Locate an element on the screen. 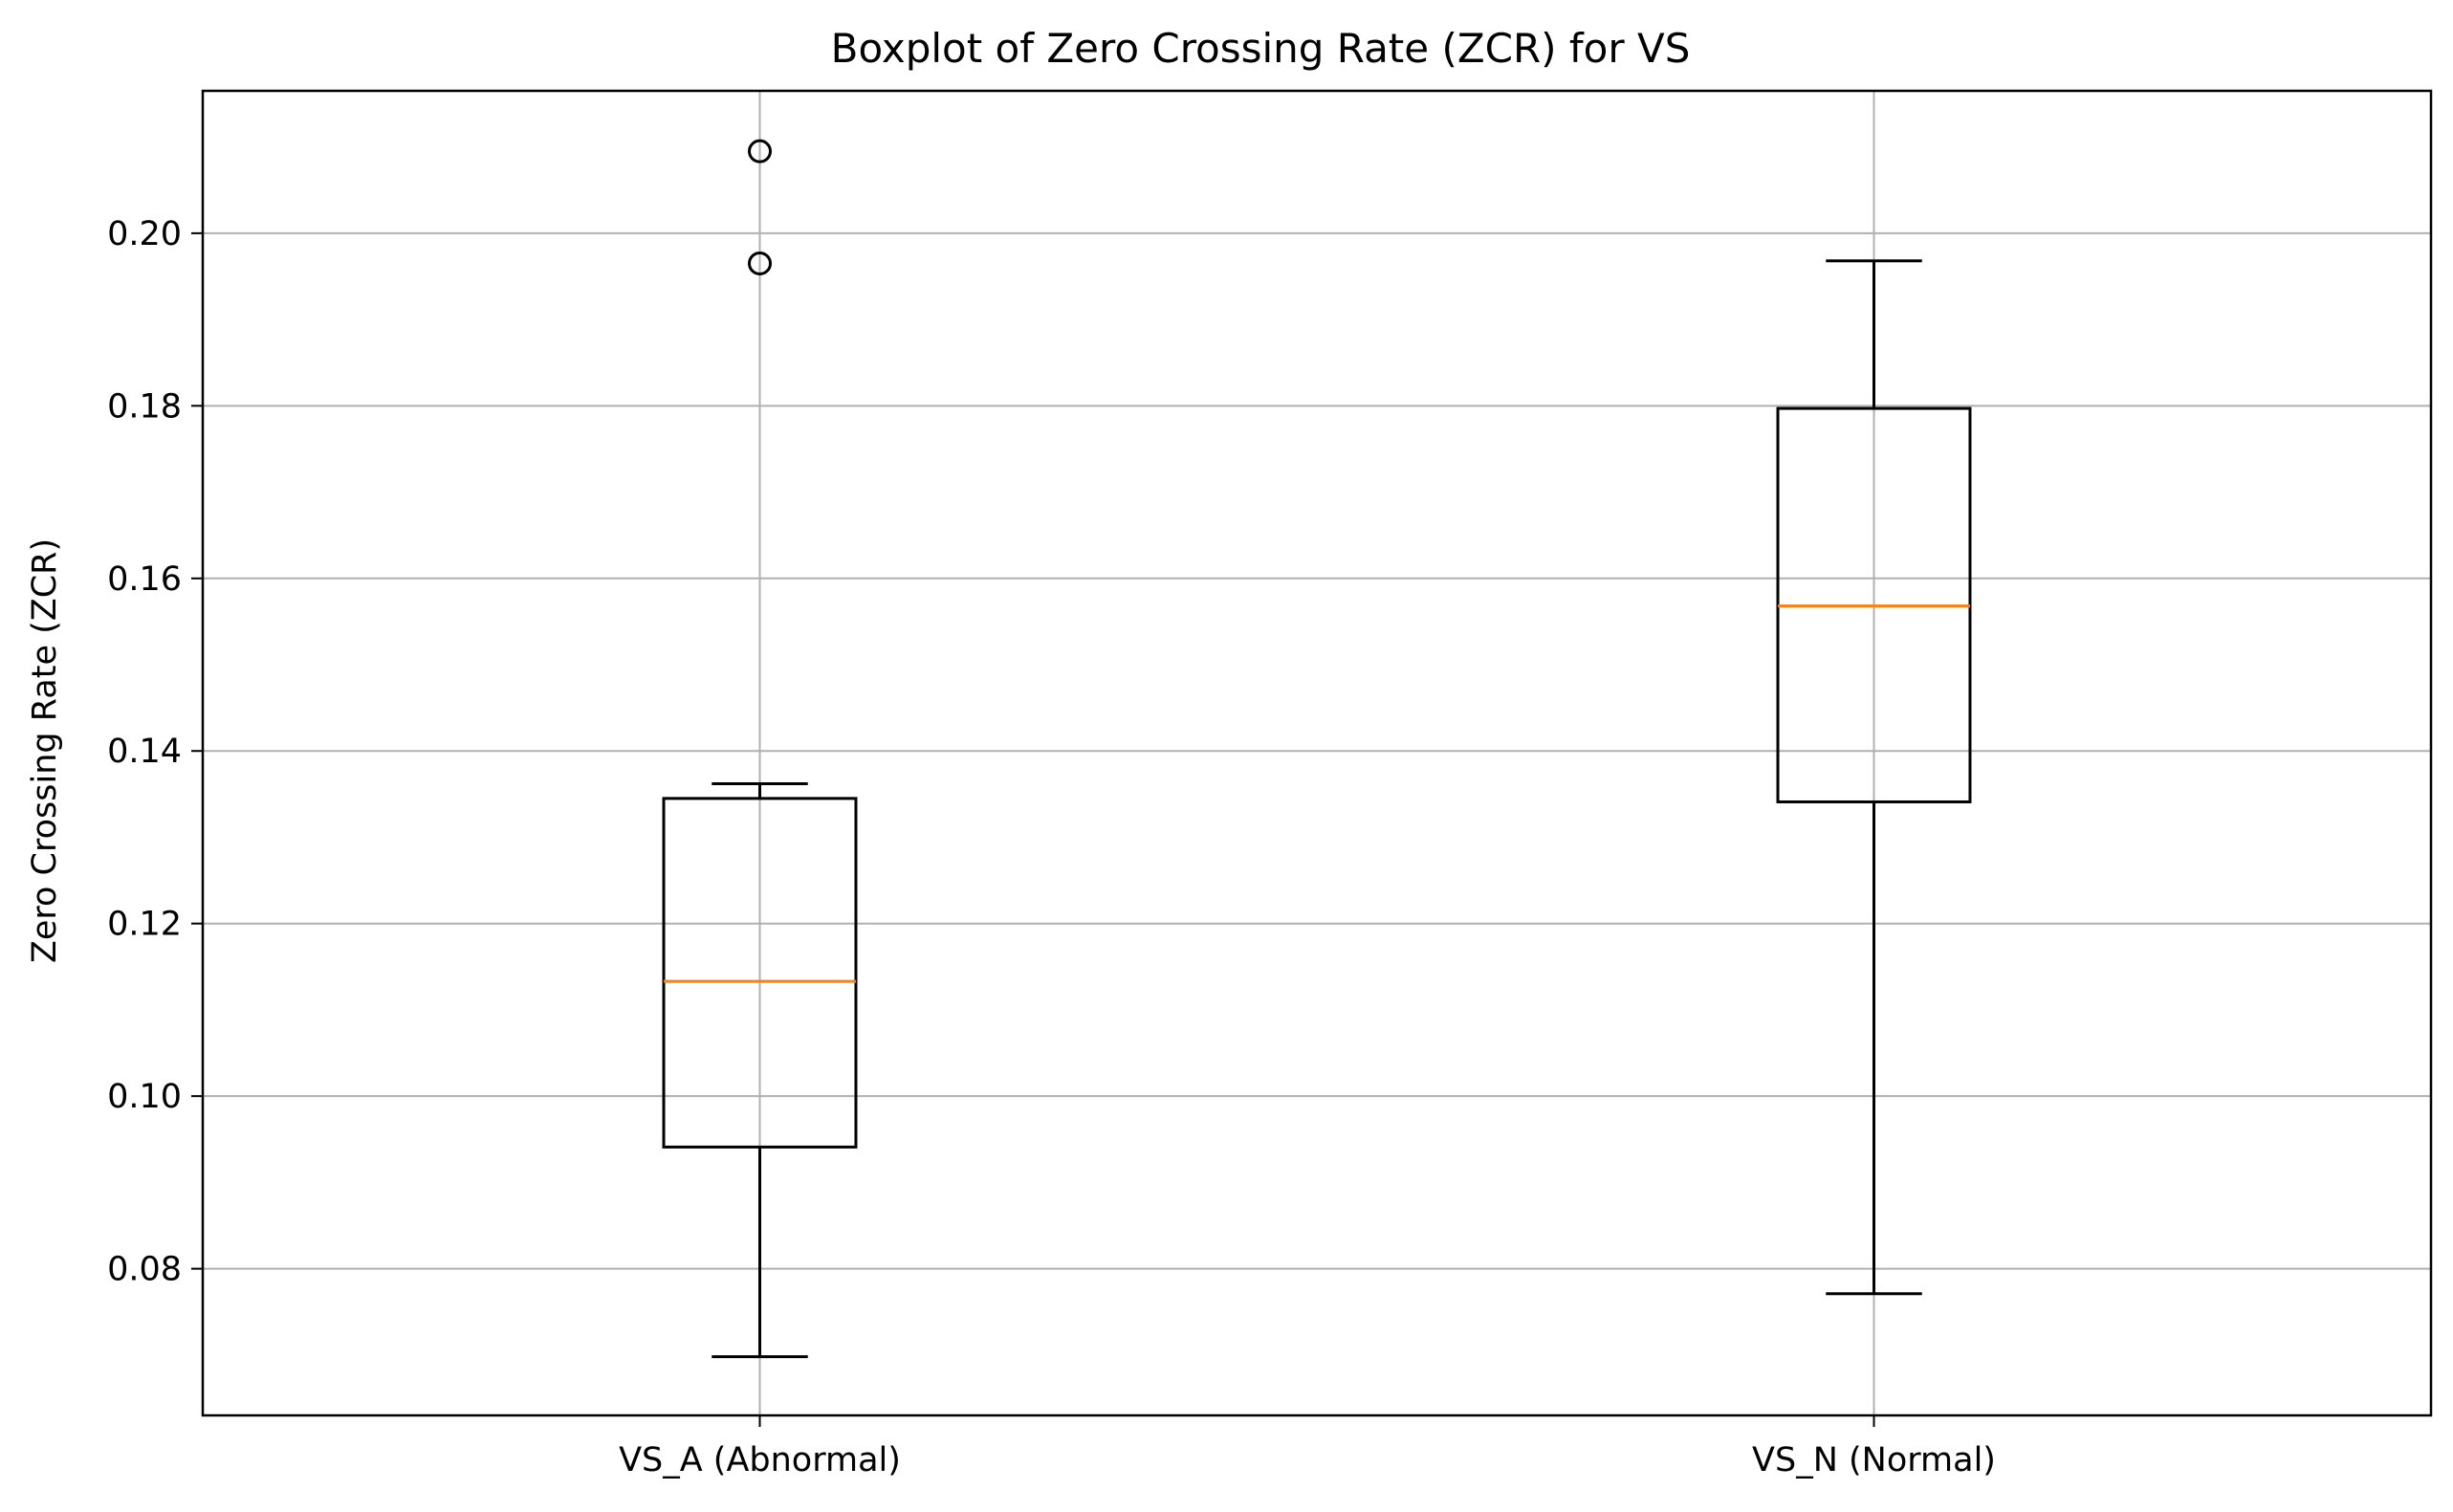 This screenshot has height=1512, width=2453. y-tick-label: 0.14 is located at coordinates (144, 752).